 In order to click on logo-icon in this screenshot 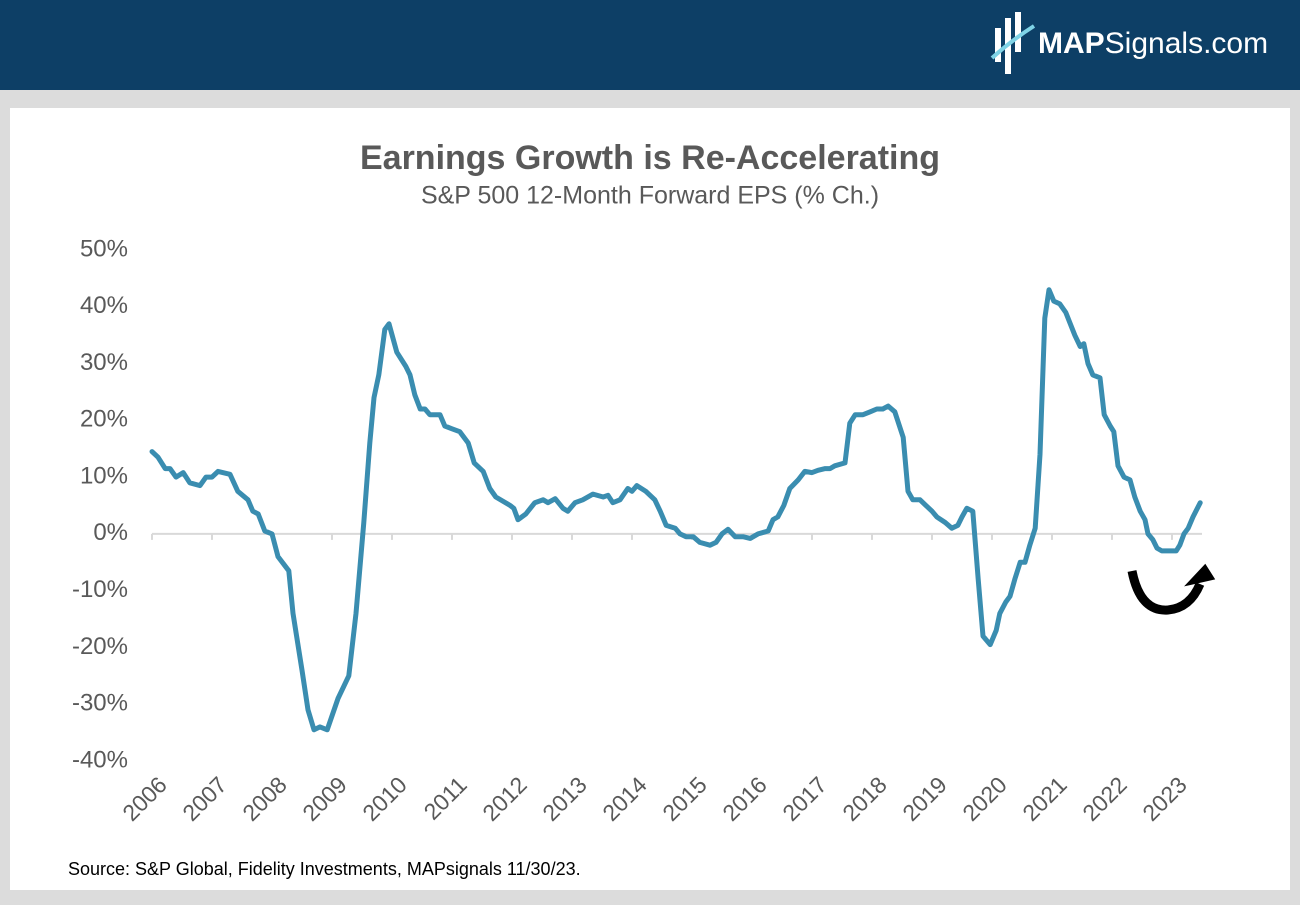, I will do `click(1013, 43)`.